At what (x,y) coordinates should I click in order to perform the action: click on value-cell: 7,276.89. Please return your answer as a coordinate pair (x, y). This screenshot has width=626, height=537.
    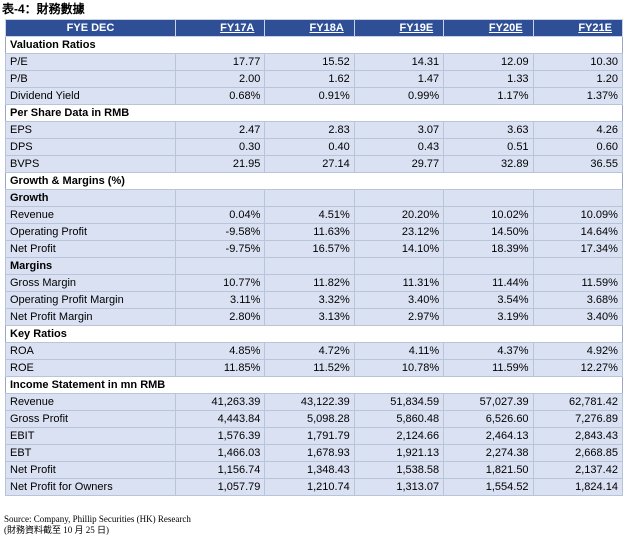
    Looking at the image, I should click on (577, 419).